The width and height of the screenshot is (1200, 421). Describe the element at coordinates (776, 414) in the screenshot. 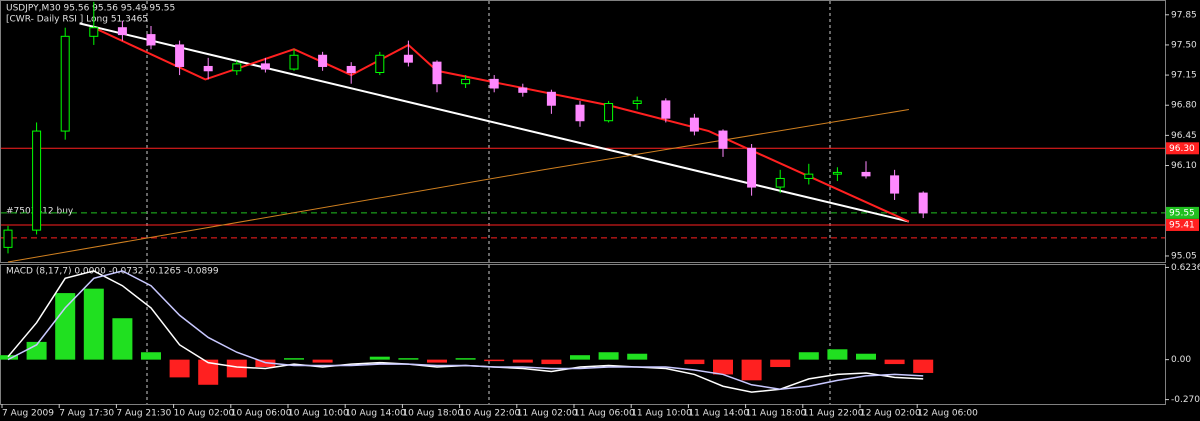

I see `x-tick-label: 11 Aug 18:00` at that location.